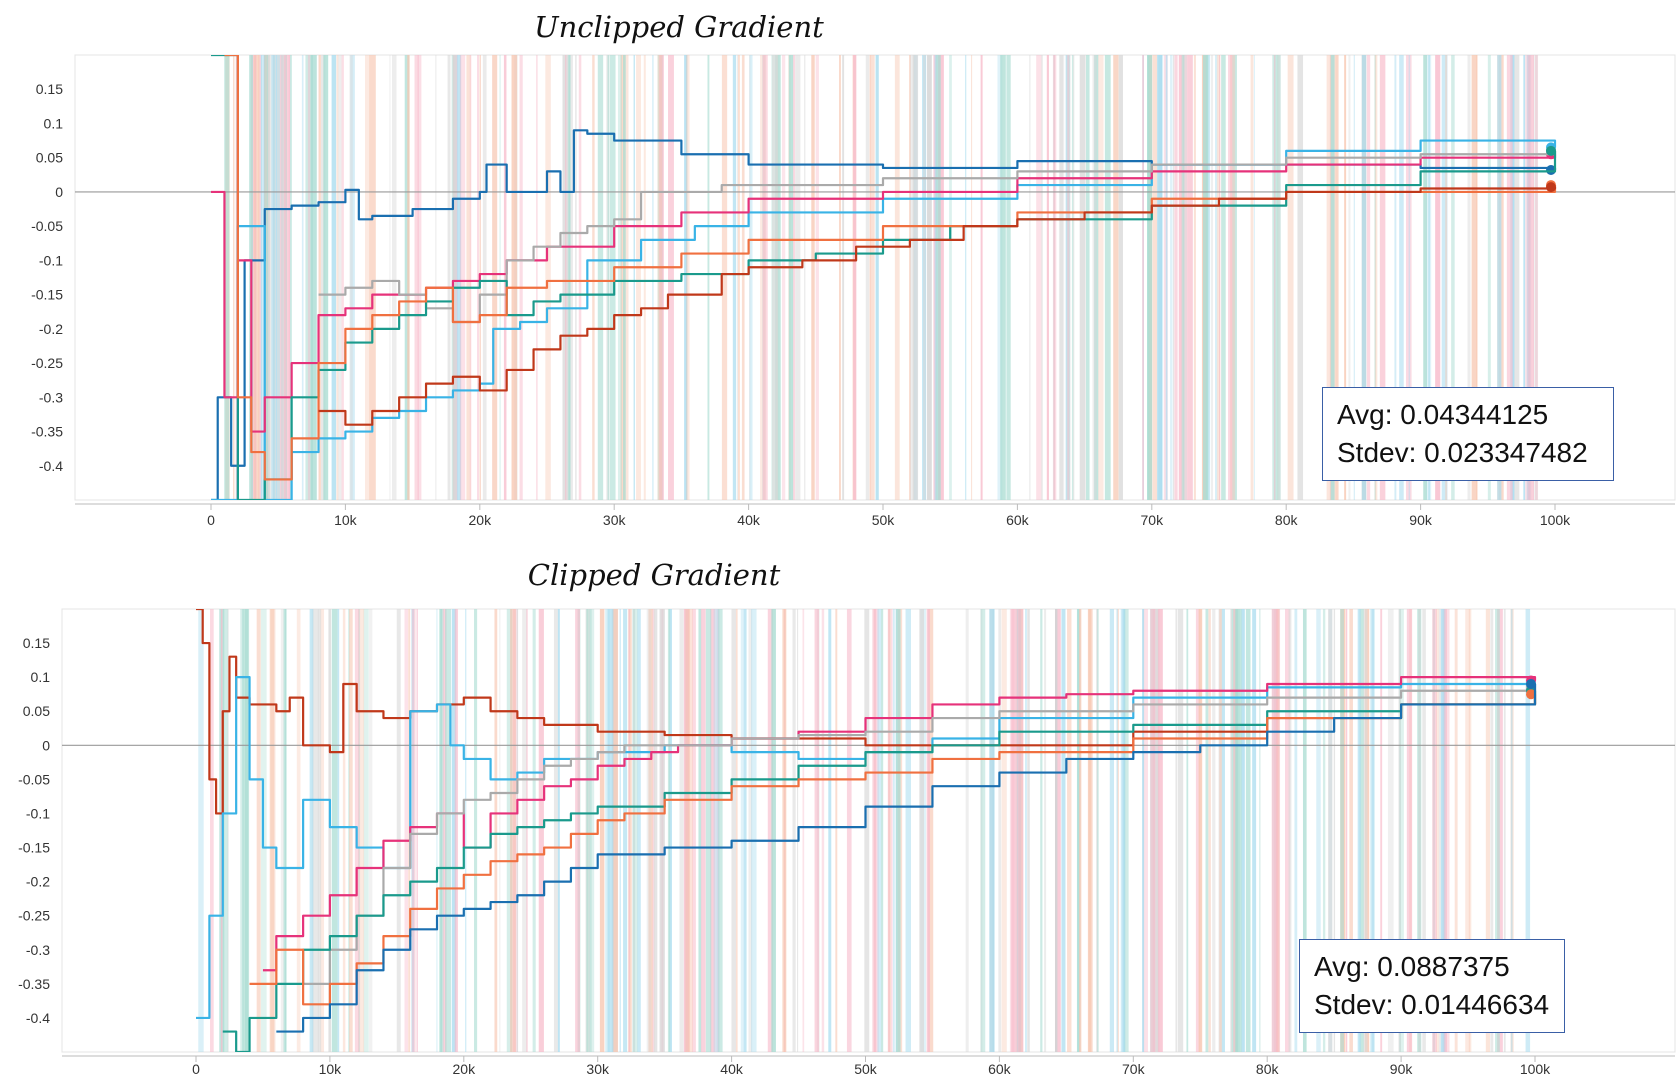 The height and width of the screenshot is (1080, 1678). I want to click on x-tick-label: 80k, so click(1268, 1069).